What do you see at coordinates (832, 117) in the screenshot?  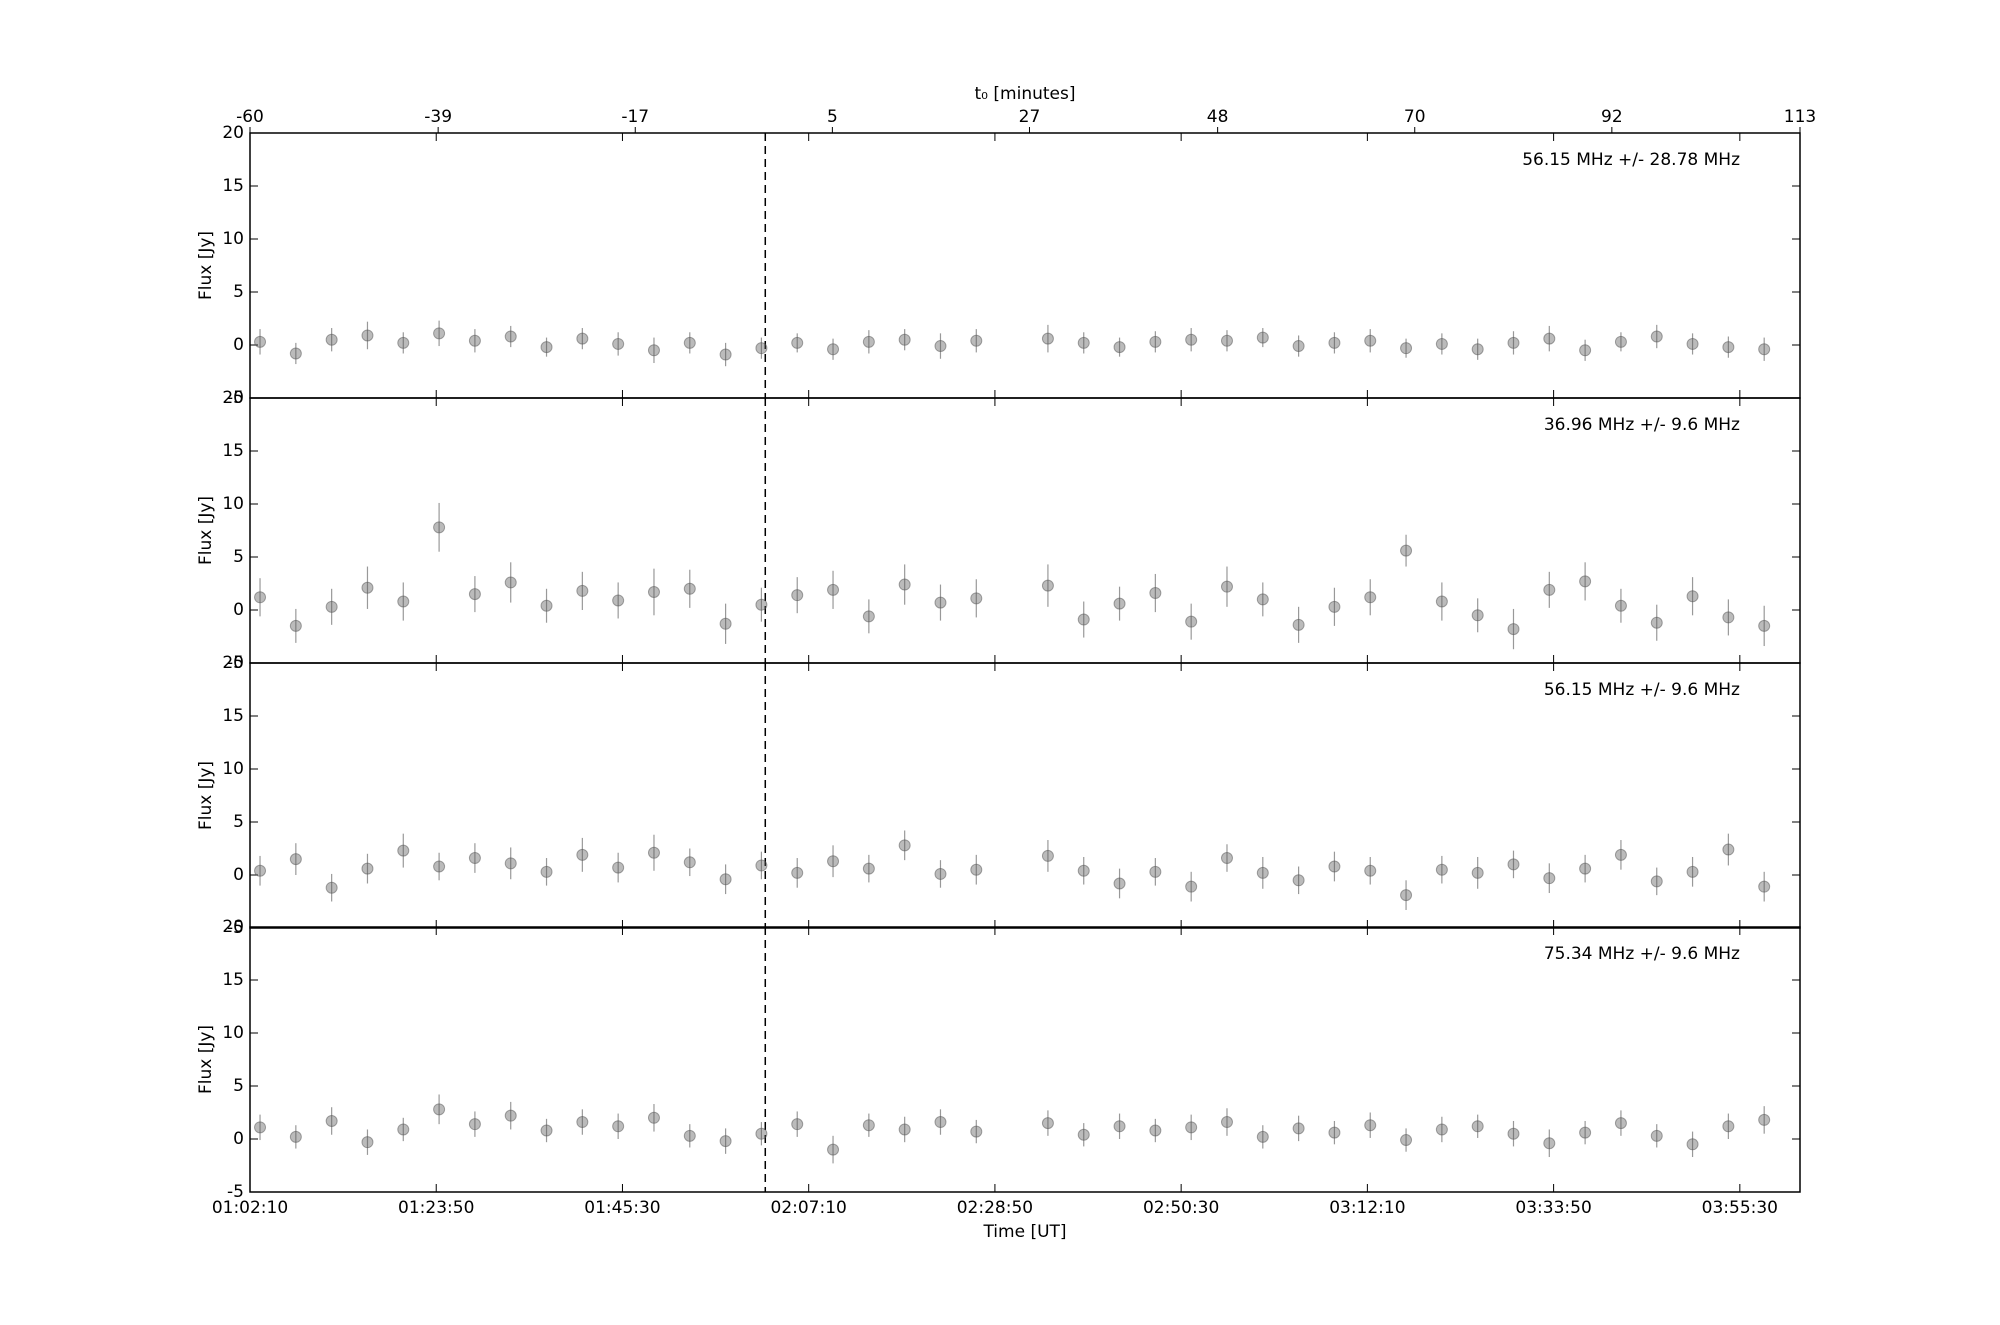 I see `x2-tick-label: 5` at bounding box center [832, 117].